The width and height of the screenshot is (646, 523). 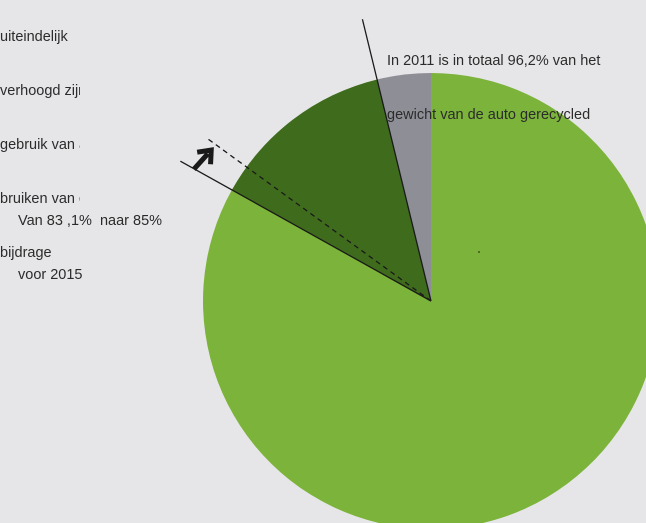 I want to click on side-note-line: bruiken van de, so click(x=40, y=199).